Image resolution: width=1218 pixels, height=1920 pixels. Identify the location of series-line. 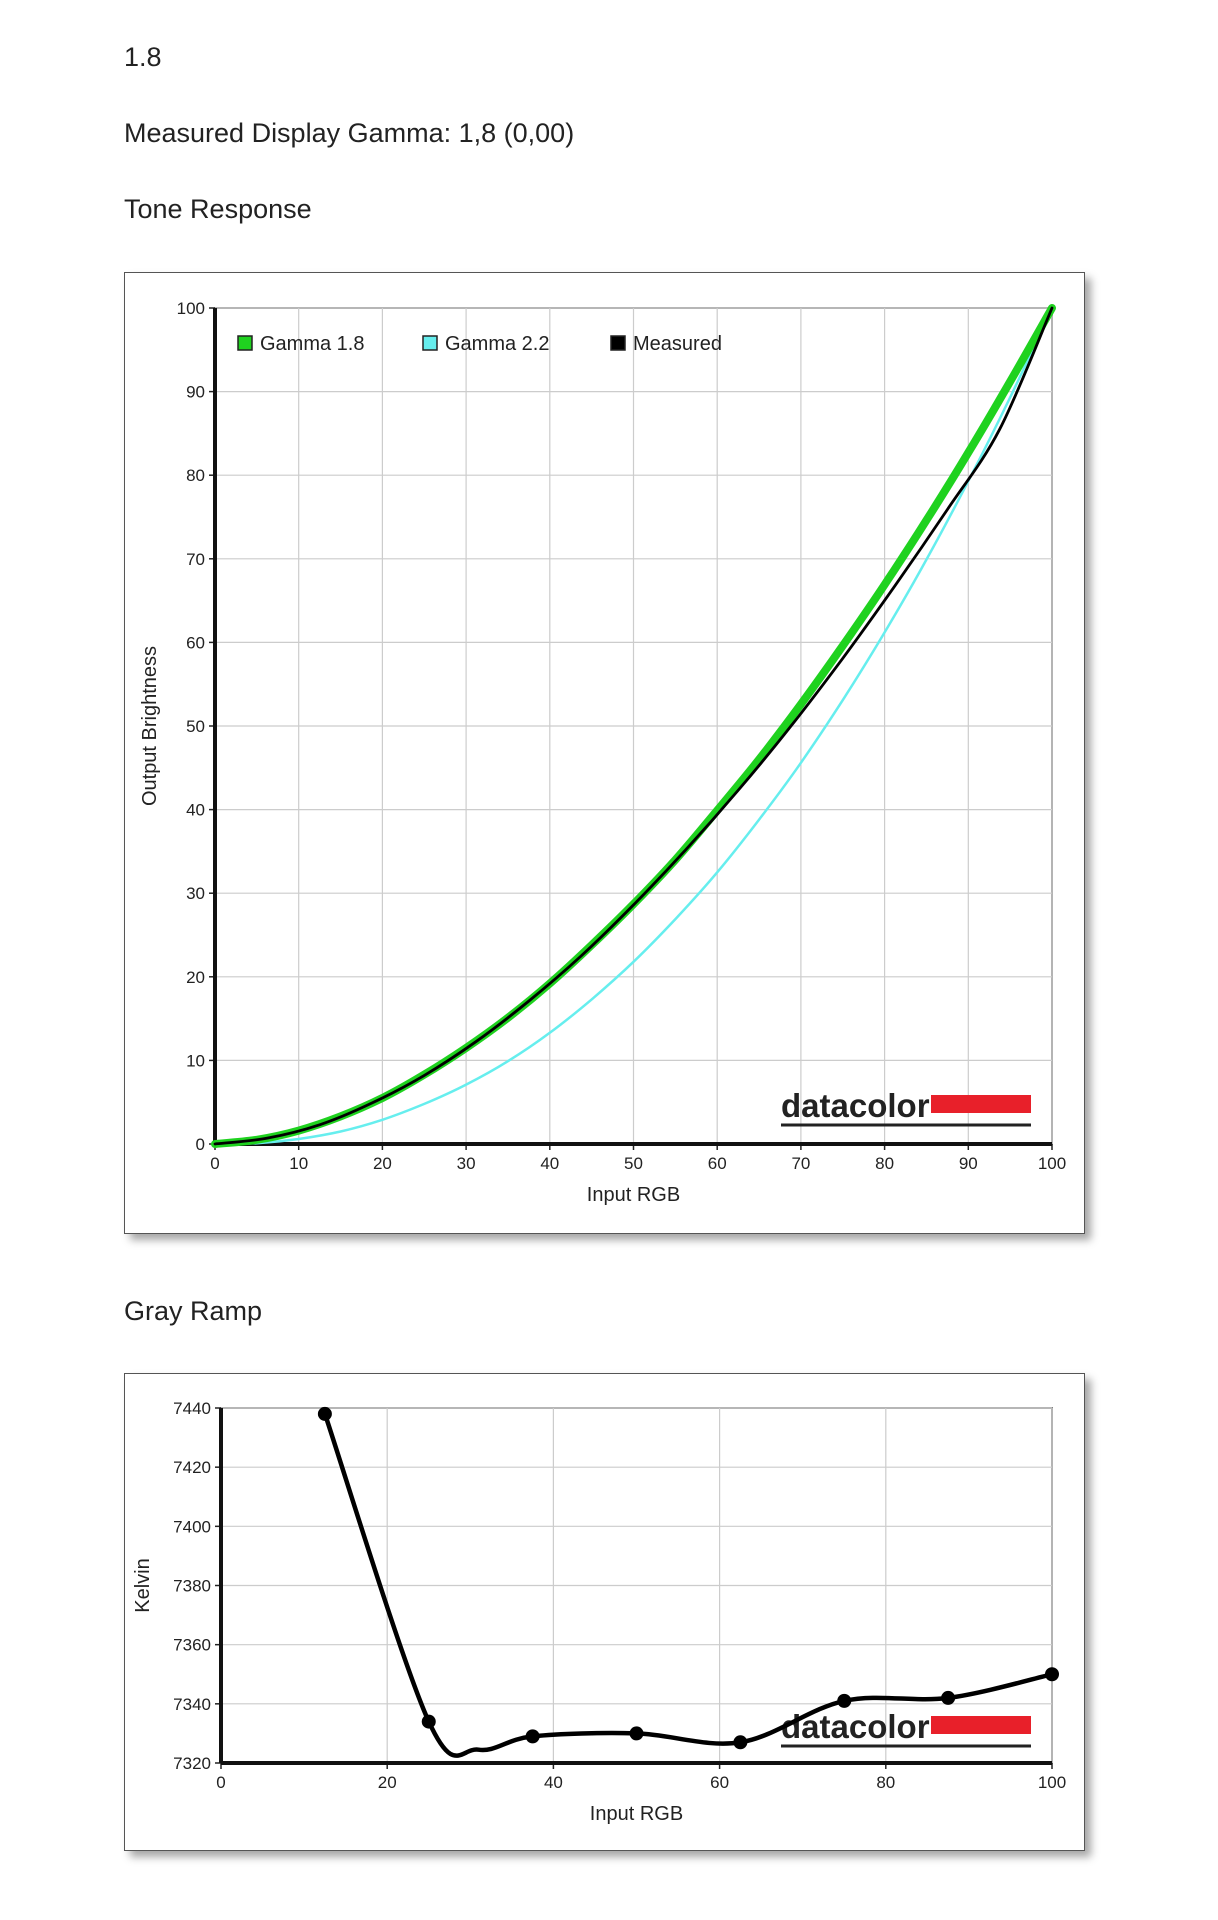
(688, 1584).